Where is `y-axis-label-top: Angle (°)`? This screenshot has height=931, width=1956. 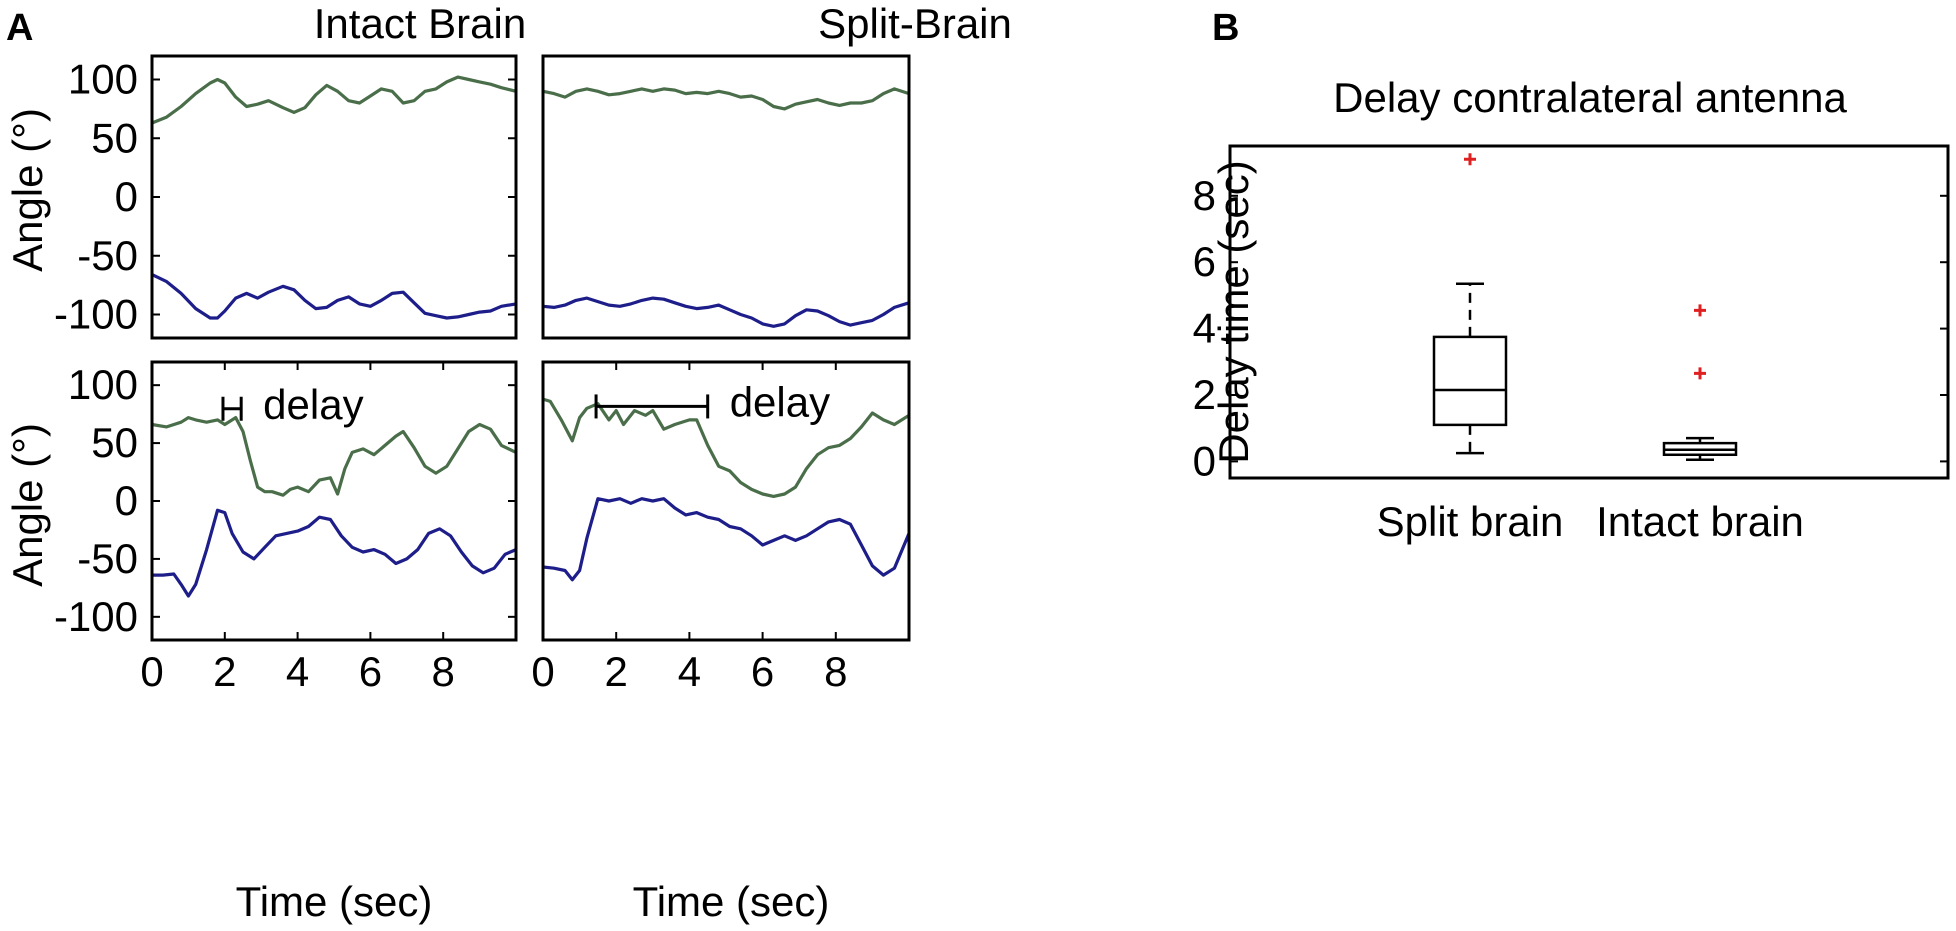
y-axis-label-top: Angle (°) is located at coordinates (27, 190).